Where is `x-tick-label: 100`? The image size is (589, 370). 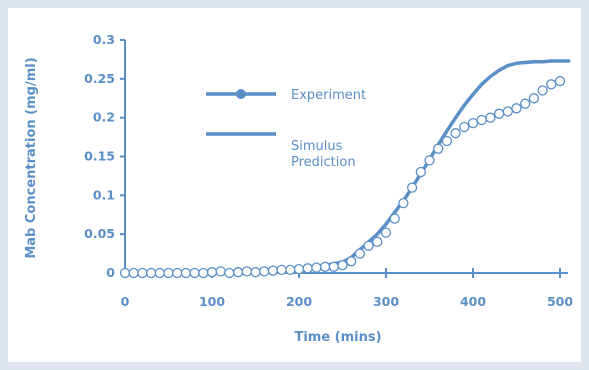 x-tick-label: 100 is located at coordinates (212, 301).